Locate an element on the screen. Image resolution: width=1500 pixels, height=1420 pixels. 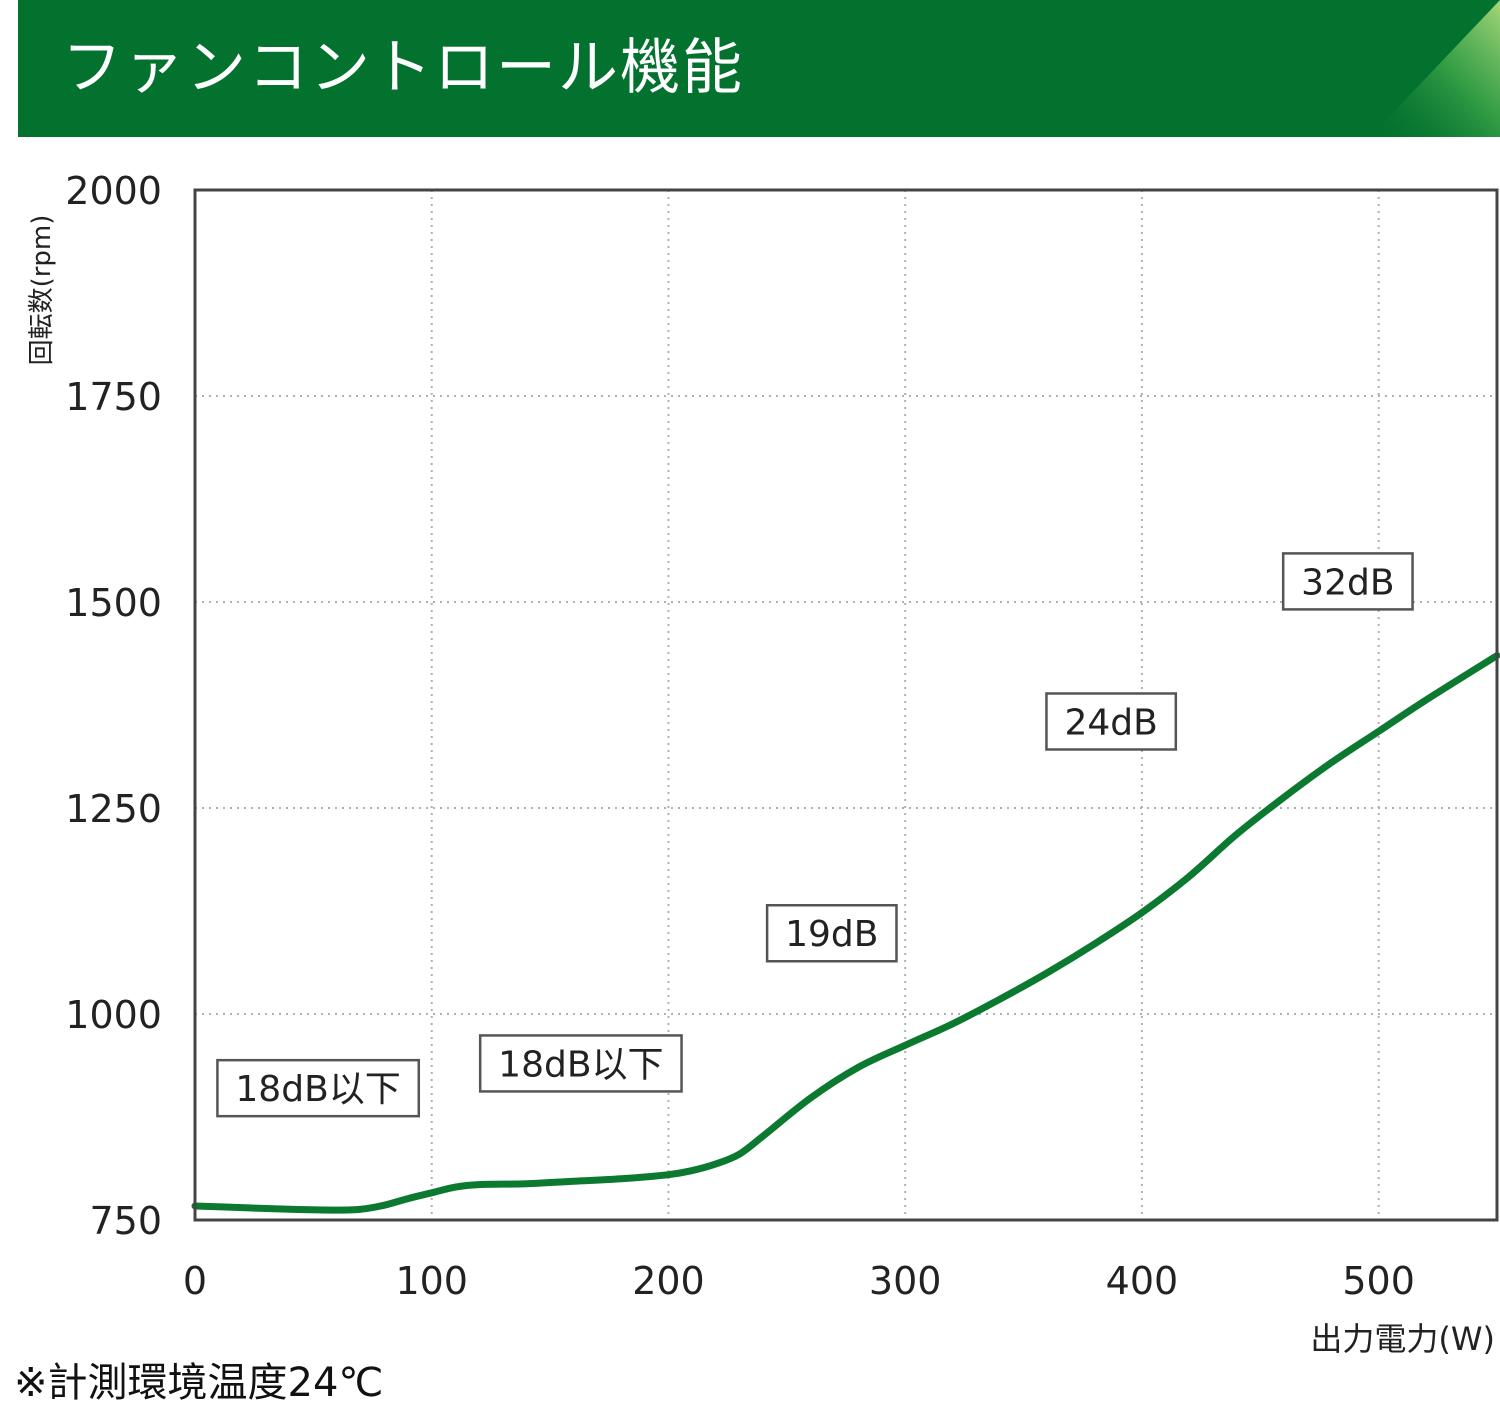
y-tick-label: 1250 is located at coordinates (113, 809).